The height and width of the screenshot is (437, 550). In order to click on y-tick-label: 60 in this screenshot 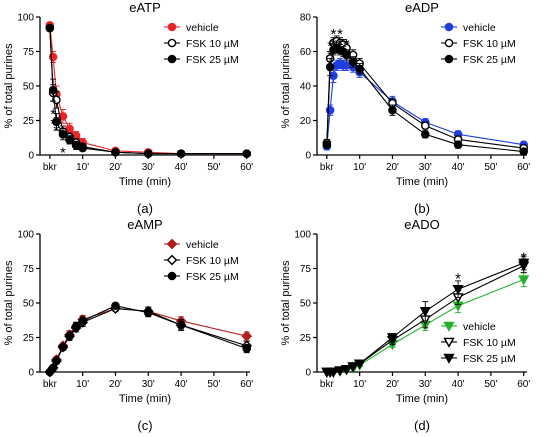, I will do `click(306, 52)`.